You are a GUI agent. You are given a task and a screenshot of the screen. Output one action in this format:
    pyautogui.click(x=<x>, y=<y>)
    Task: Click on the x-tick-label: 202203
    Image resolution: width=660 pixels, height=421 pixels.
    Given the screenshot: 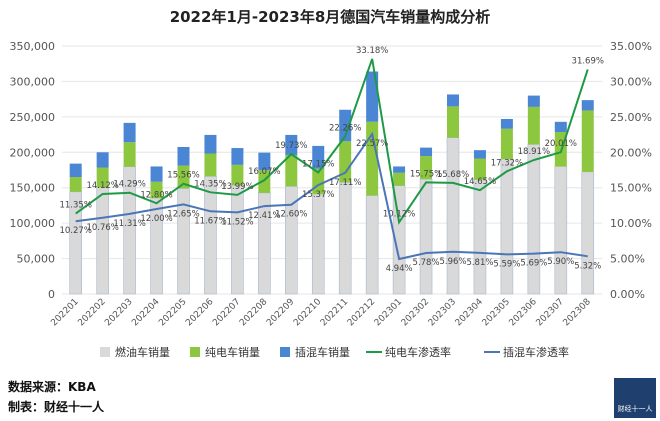 What is the action you would take?
    pyautogui.click(x=118, y=312)
    